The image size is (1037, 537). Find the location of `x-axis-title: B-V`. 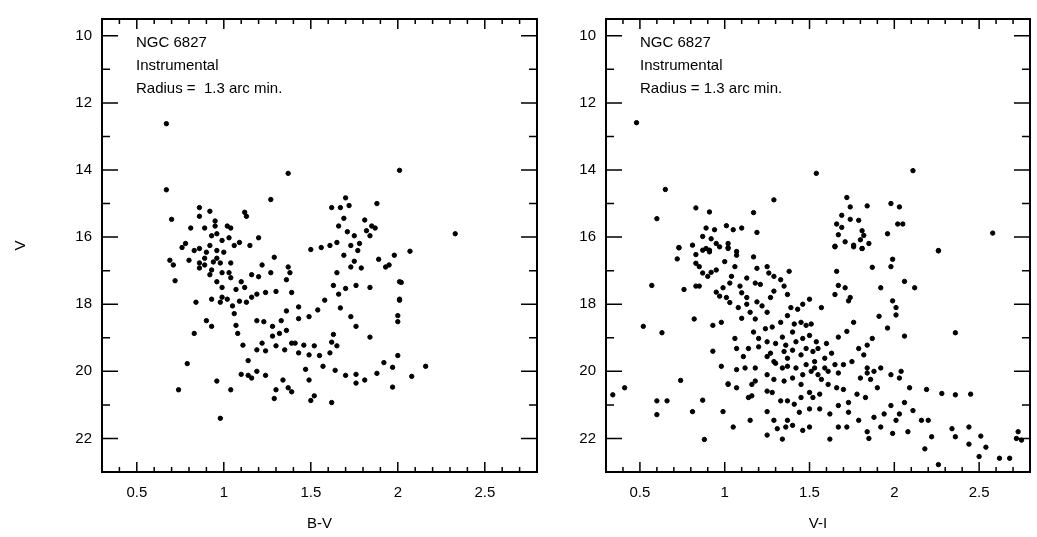

x-axis-title: B-V is located at coordinates (319, 523).